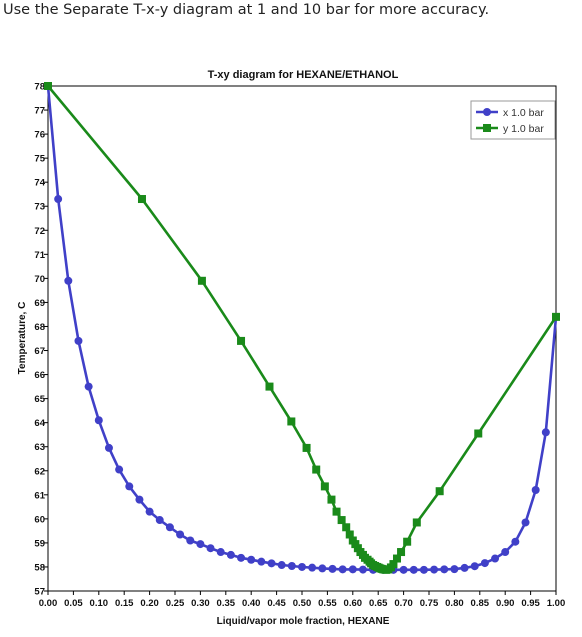 This screenshot has height=637, width=582. Describe the element at coordinates (39, 447) in the screenshot. I see `y-tick-label: 63` at that location.